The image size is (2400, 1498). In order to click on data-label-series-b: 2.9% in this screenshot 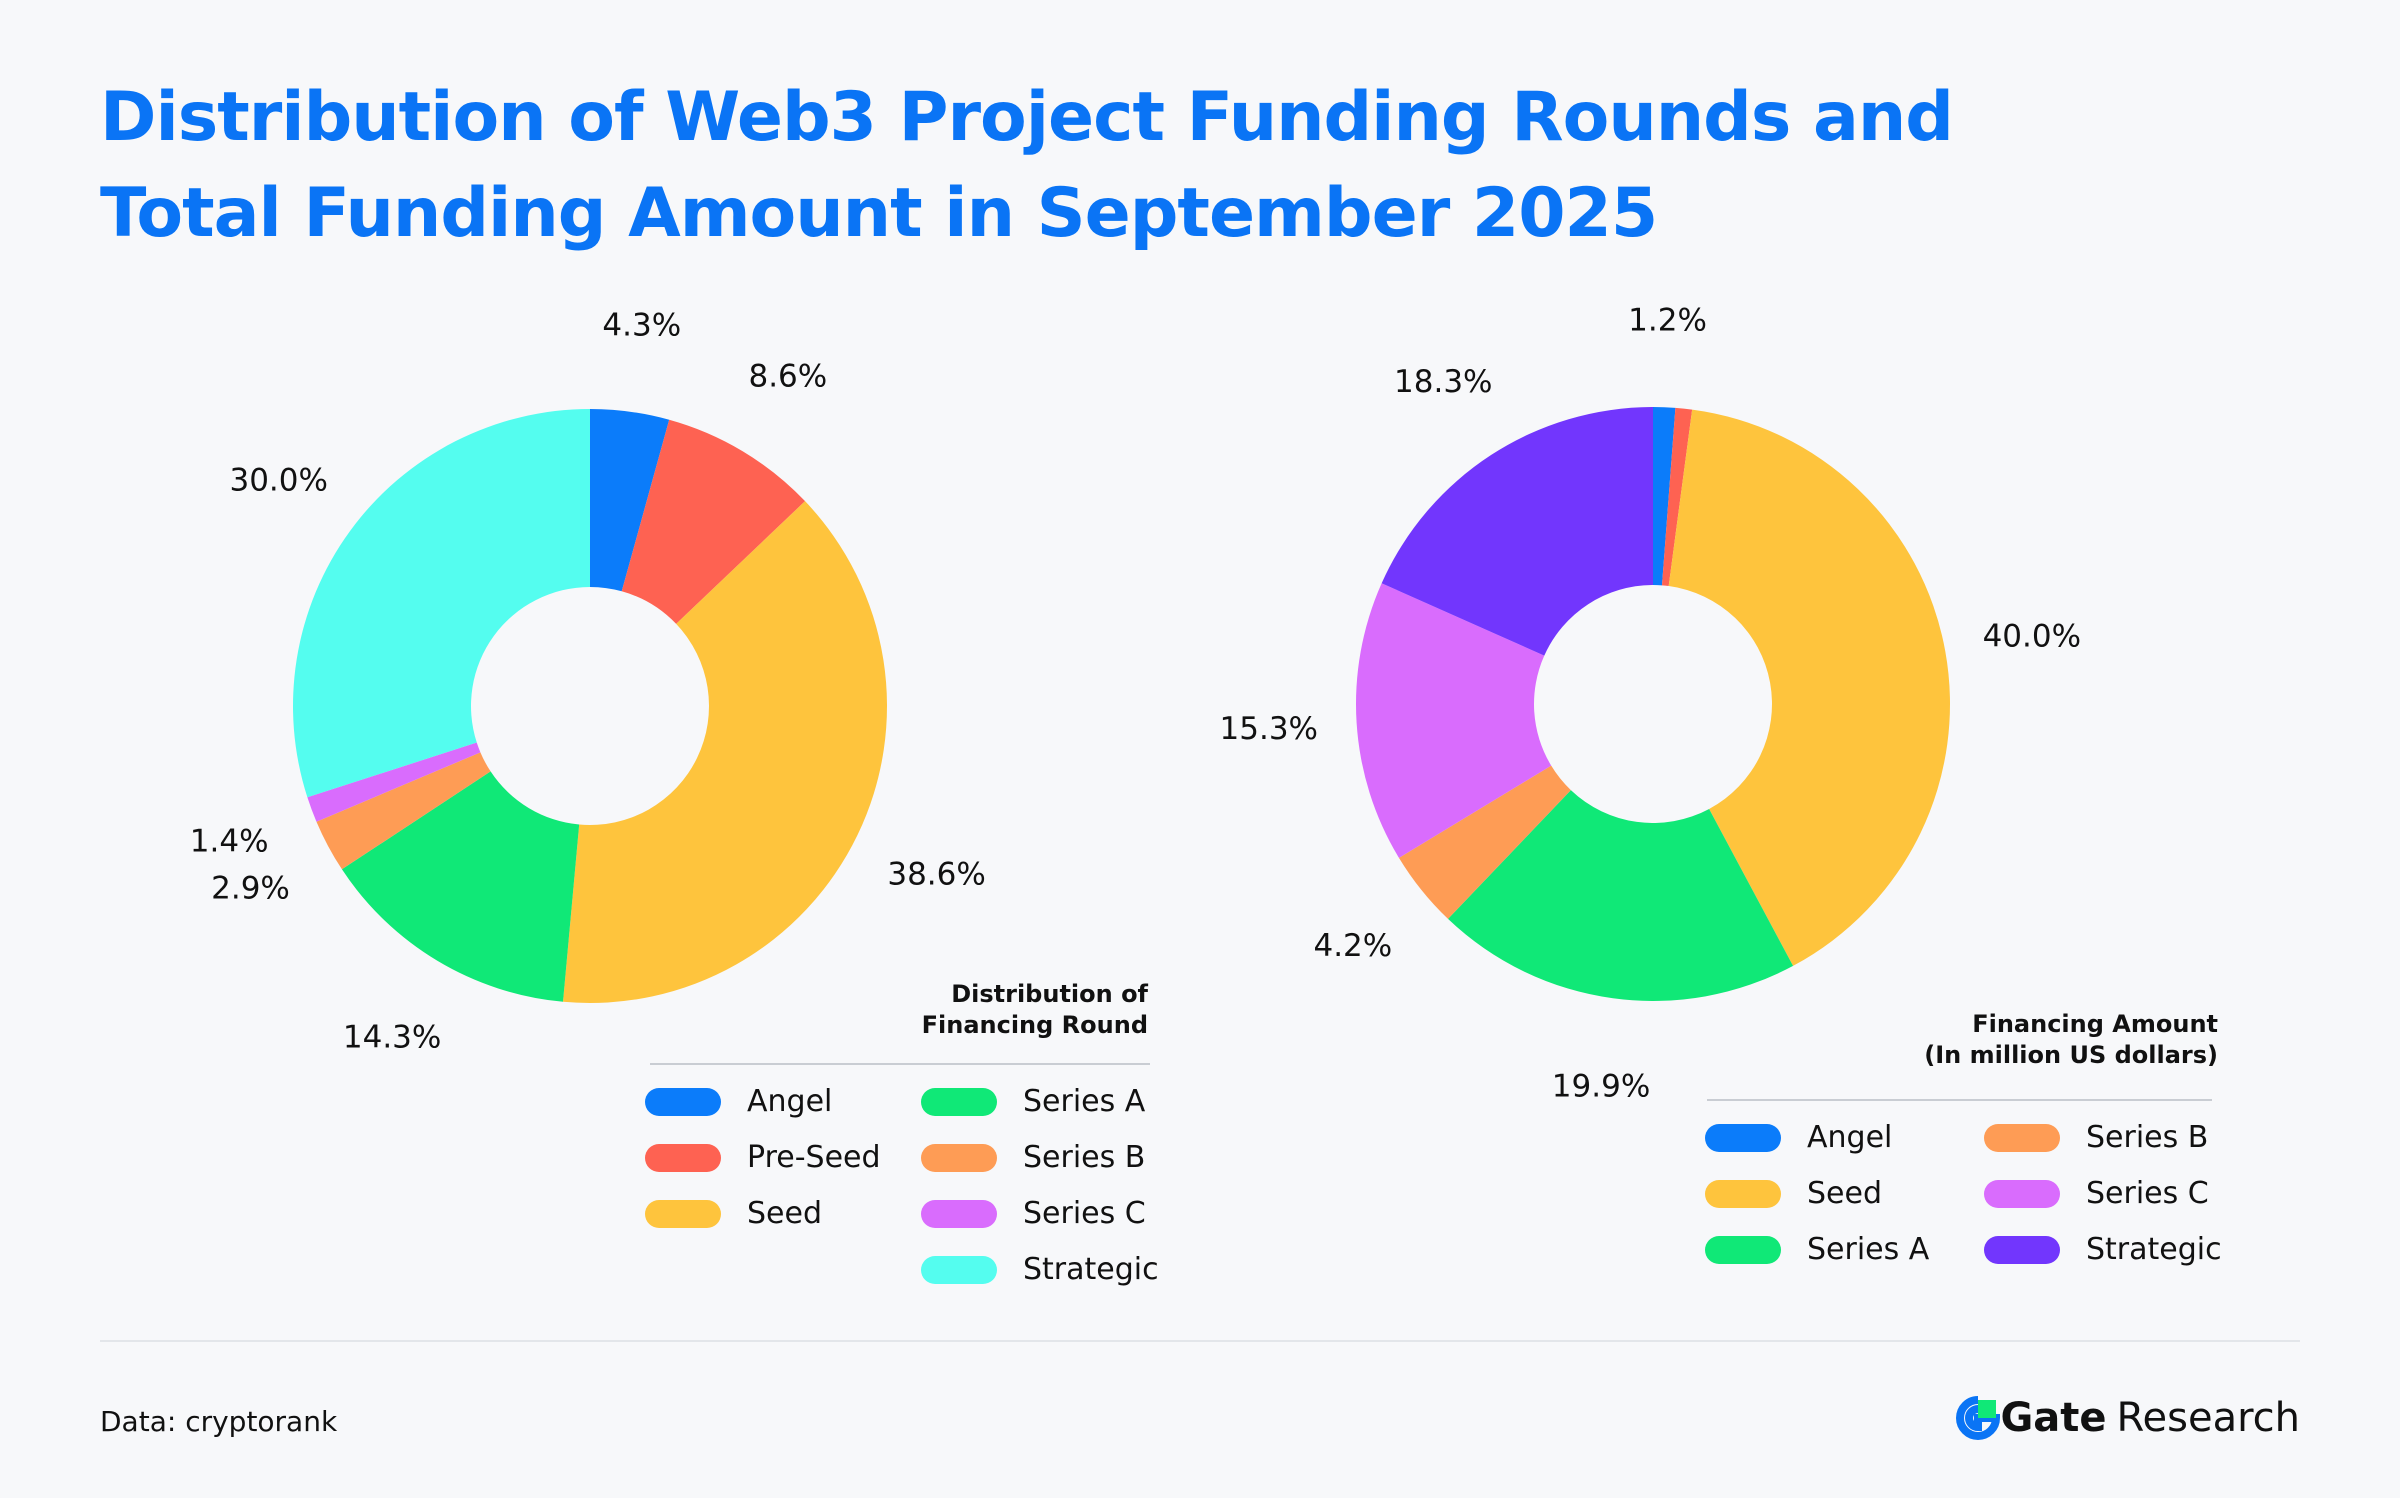, I will do `click(250, 889)`.